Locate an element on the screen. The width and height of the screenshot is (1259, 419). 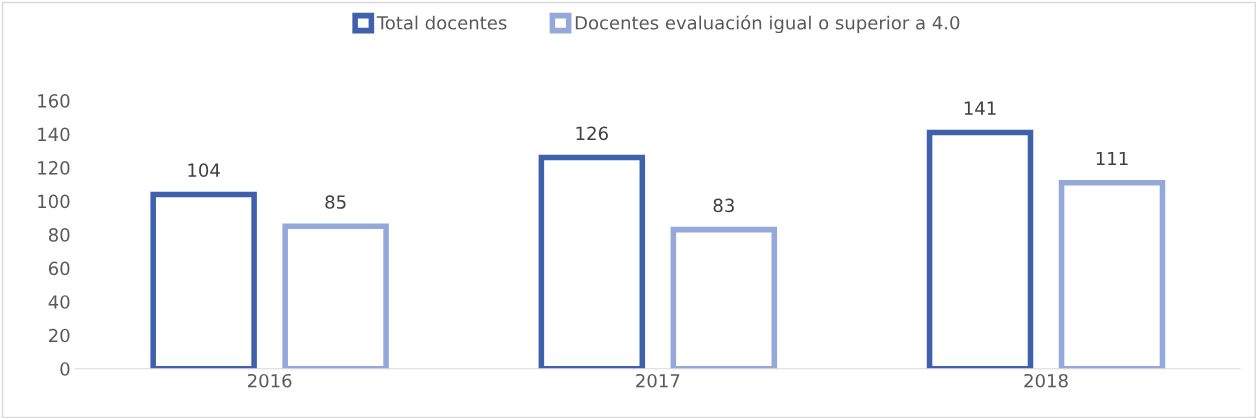
y-tick-label: 120 is located at coordinates (54, 168).